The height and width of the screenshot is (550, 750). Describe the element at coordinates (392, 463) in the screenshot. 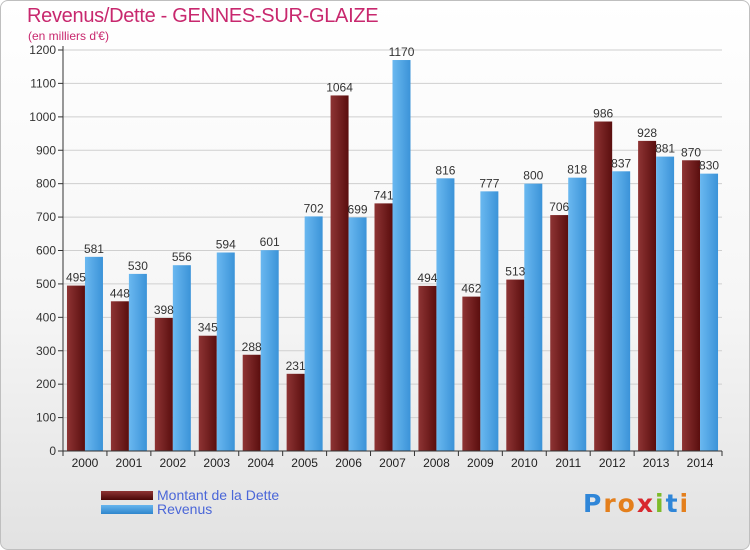

I see `x-tick-label: 2007` at that location.